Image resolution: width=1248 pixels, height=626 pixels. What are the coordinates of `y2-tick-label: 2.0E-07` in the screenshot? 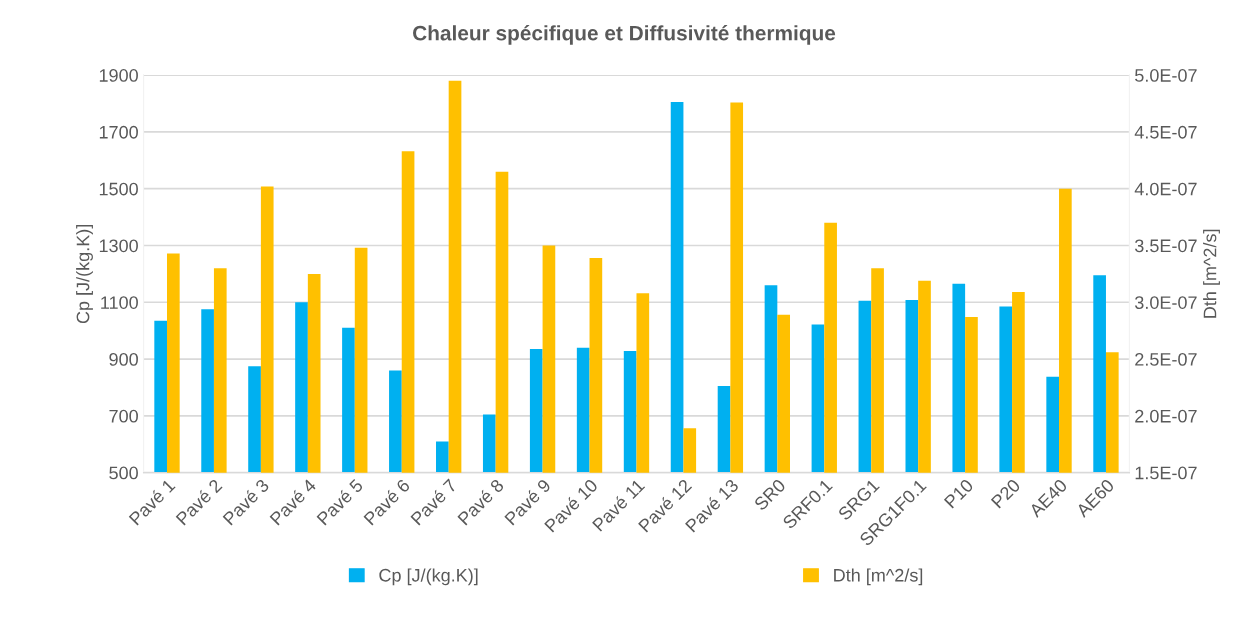 It's located at (1166, 416).